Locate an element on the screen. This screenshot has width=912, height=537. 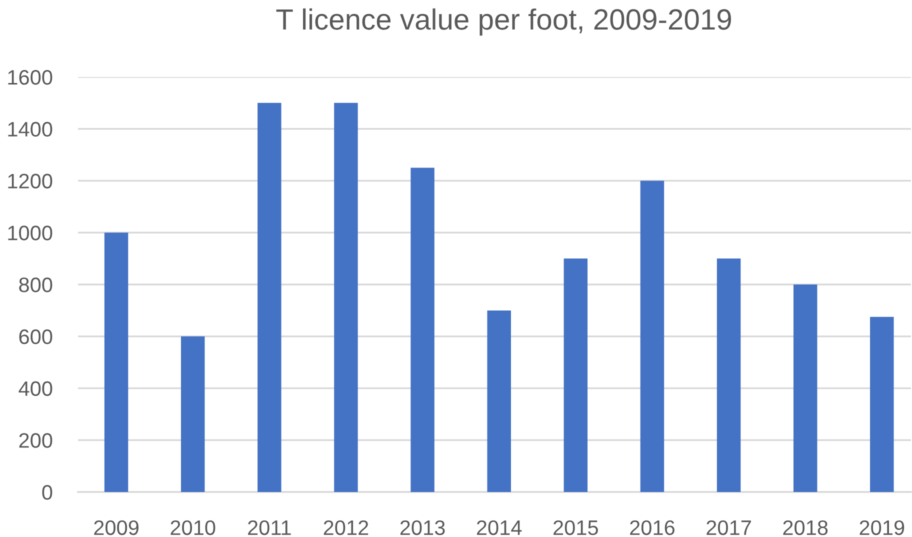
x-tick-label: 2013 is located at coordinates (422, 528).